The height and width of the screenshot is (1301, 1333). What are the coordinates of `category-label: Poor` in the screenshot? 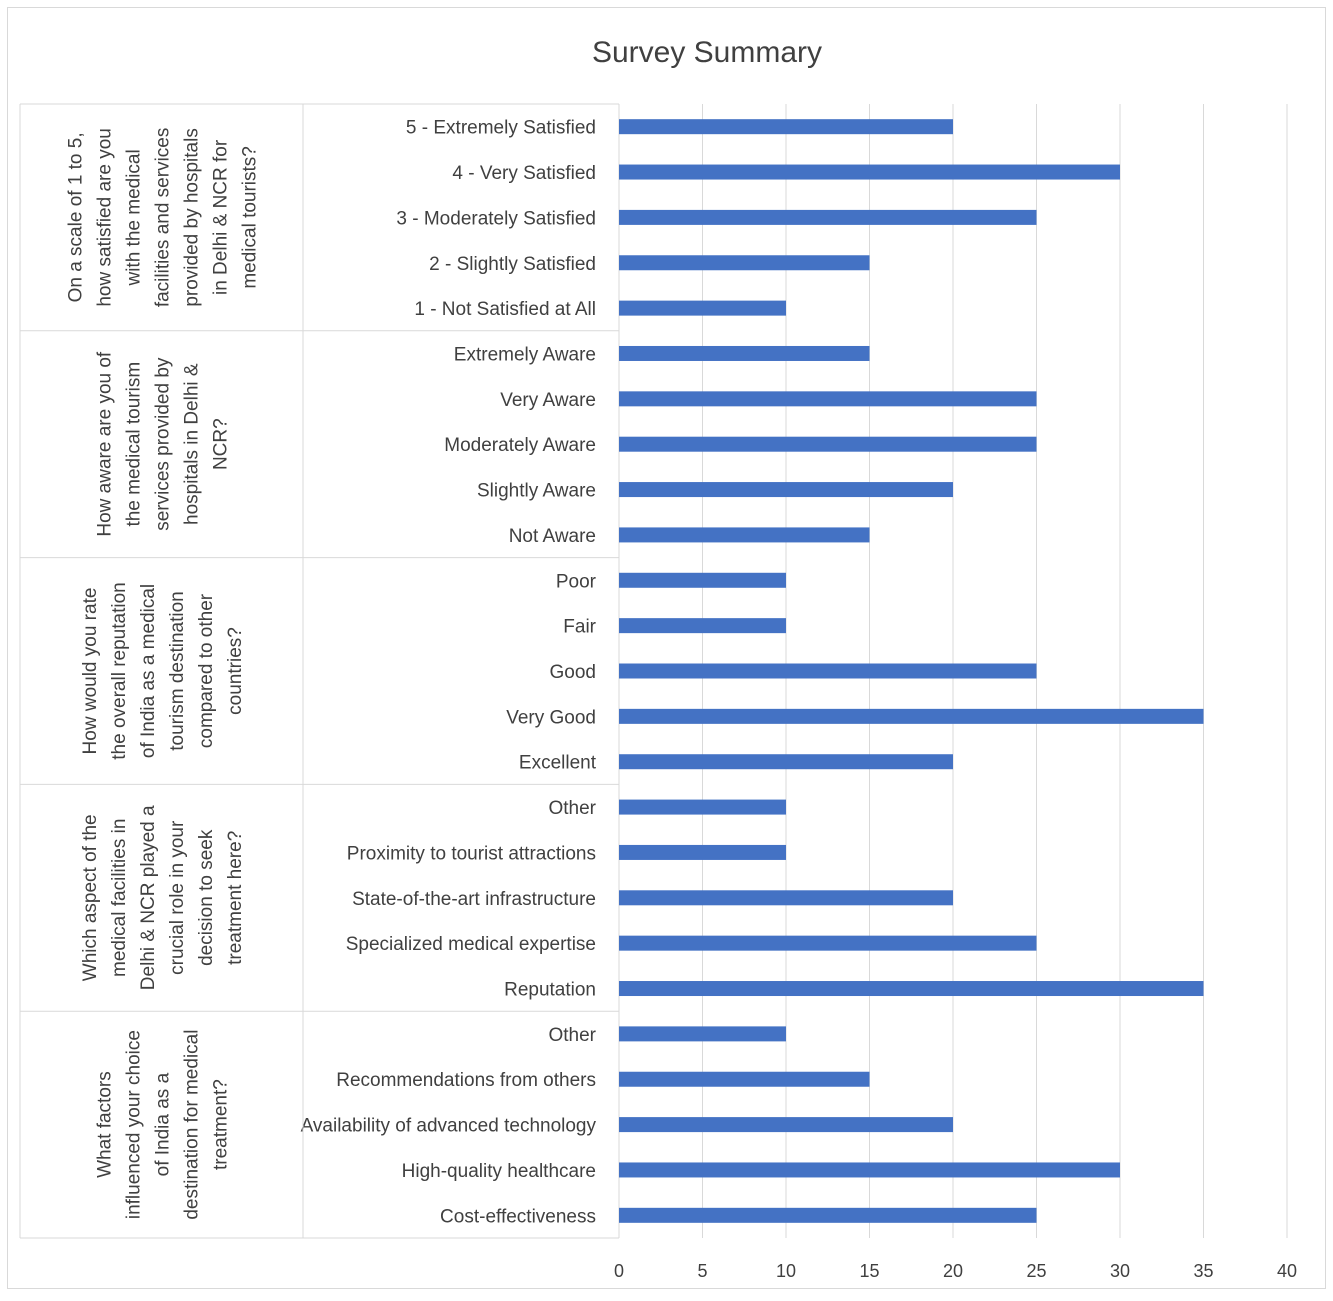 It's located at (576, 581).